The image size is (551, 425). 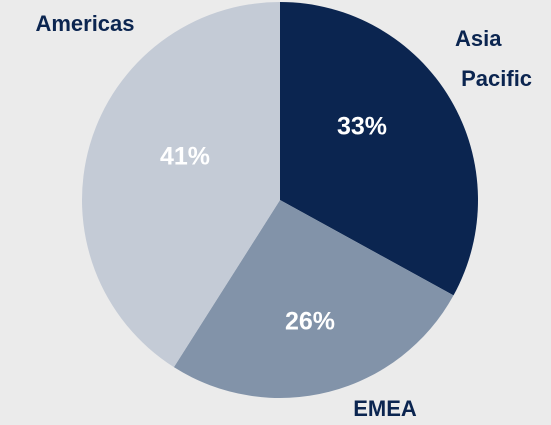 What do you see at coordinates (385, 408) in the screenshot?
I see `category-label: EMEA` at bounding box center [385, 408].